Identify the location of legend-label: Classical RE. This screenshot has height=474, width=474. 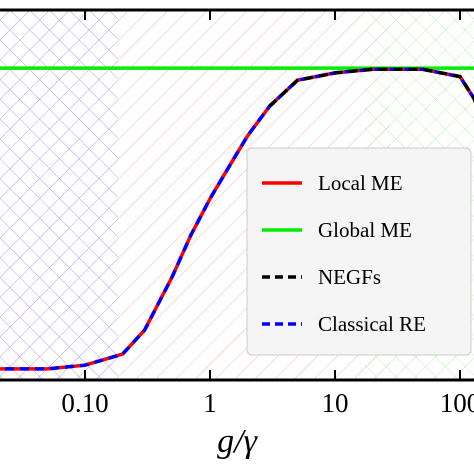
(372, 324).